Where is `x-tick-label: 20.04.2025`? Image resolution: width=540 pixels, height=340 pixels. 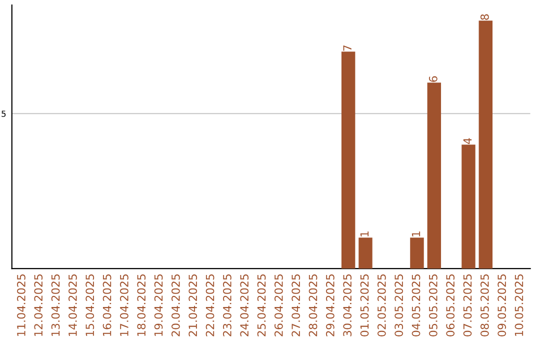 x-tick-label: 20.04.2025 is located at coordinates (175, 305).